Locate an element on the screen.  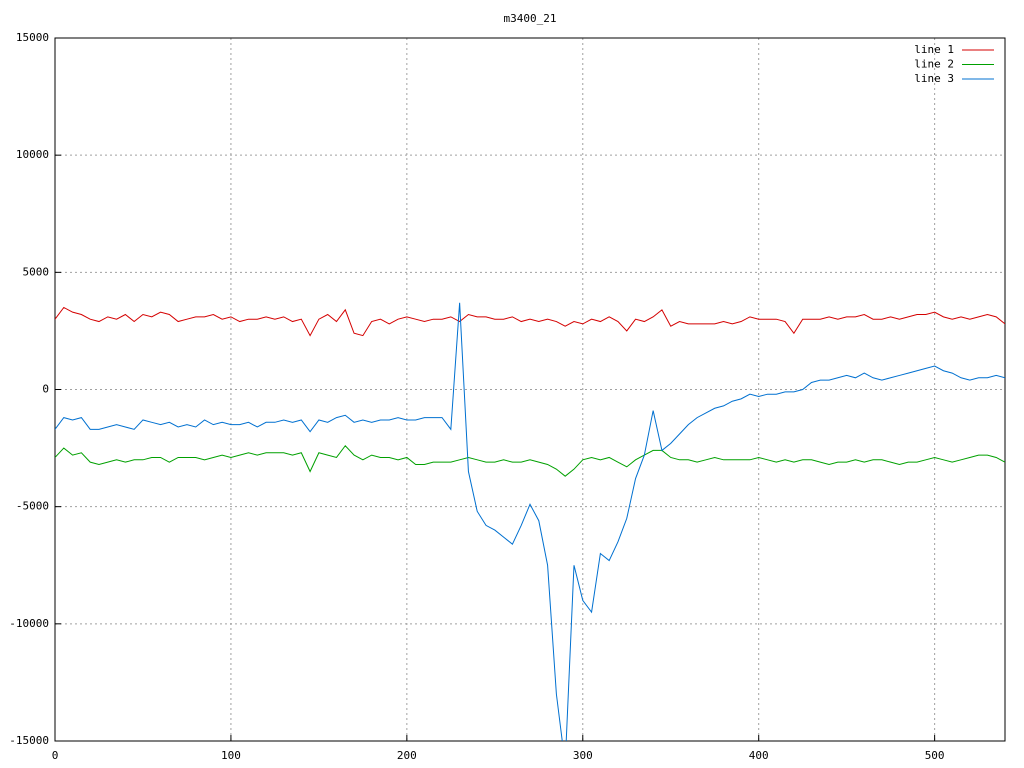
chart-title: m3400_21 is located at coordinates (530, 18).